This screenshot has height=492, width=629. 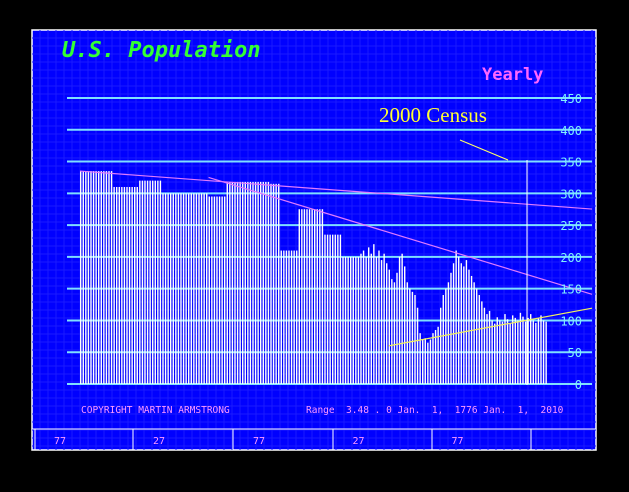 I want to click on y-tick-label: 450, so click(x=571, y=99).